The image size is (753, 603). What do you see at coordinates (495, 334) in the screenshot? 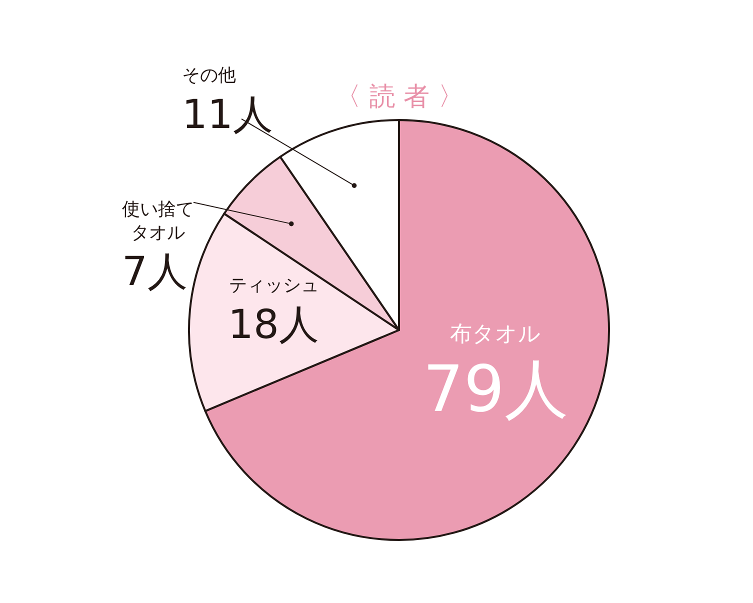
I see `slice-label: 布タオル` at bounding box center [495, 334].